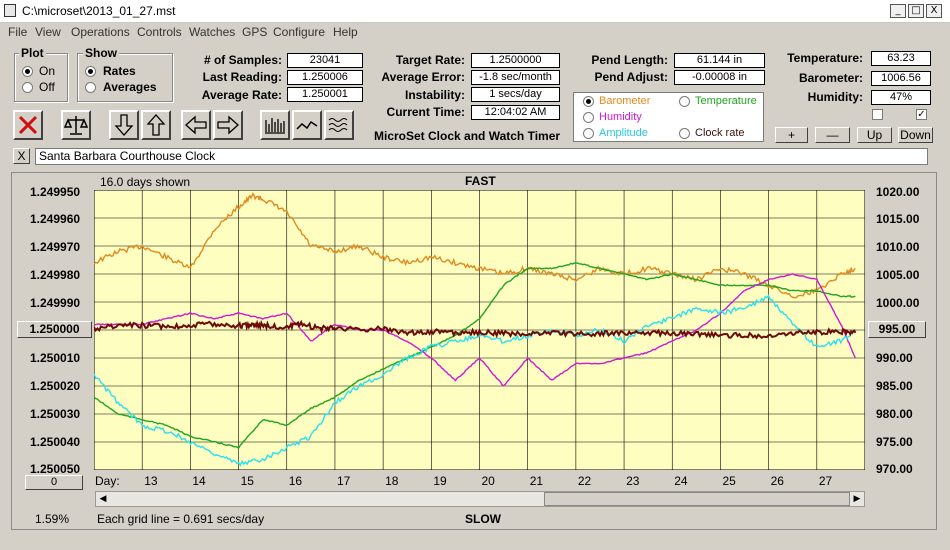 This screenshot has height=550, width=950. Describe the element at coordinates (915, 135) in the screenshot. I see `down-button: Down` at that location.